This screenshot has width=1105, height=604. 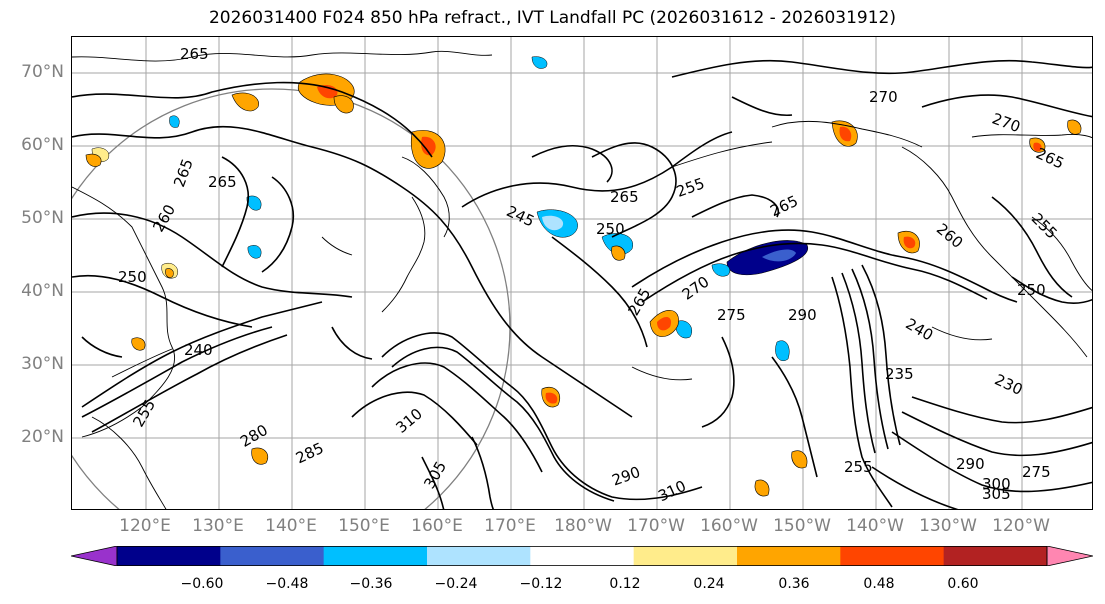 What do you see at coordinates (218, 526) in the screenshot?
I see `lon-label-130e: 130°E` at bounding box center [218, 526].